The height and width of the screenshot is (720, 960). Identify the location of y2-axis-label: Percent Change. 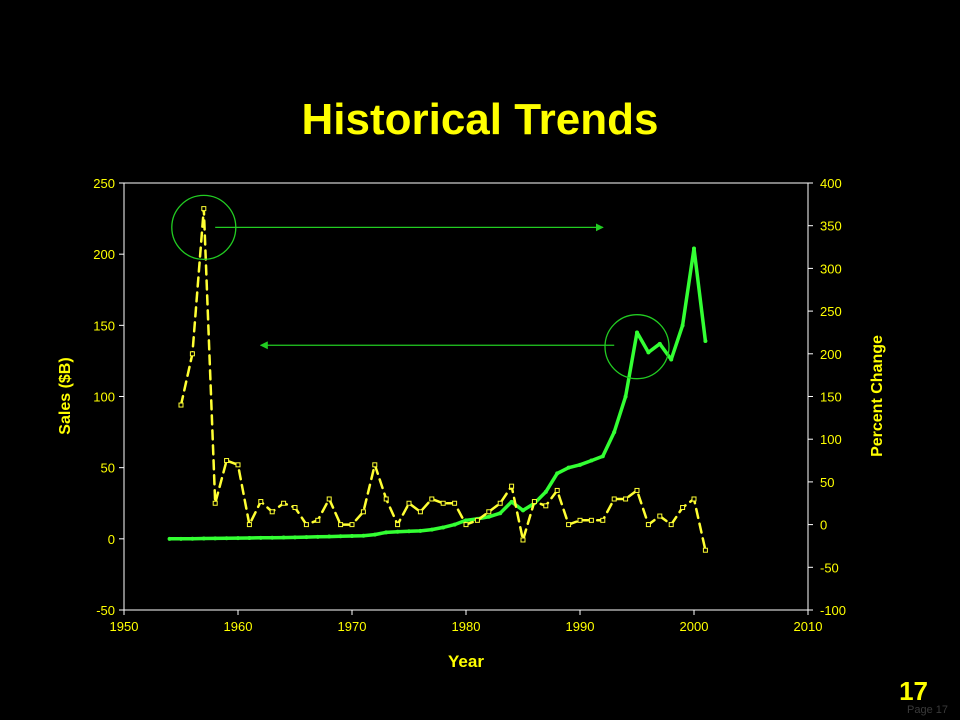
(877, 396).